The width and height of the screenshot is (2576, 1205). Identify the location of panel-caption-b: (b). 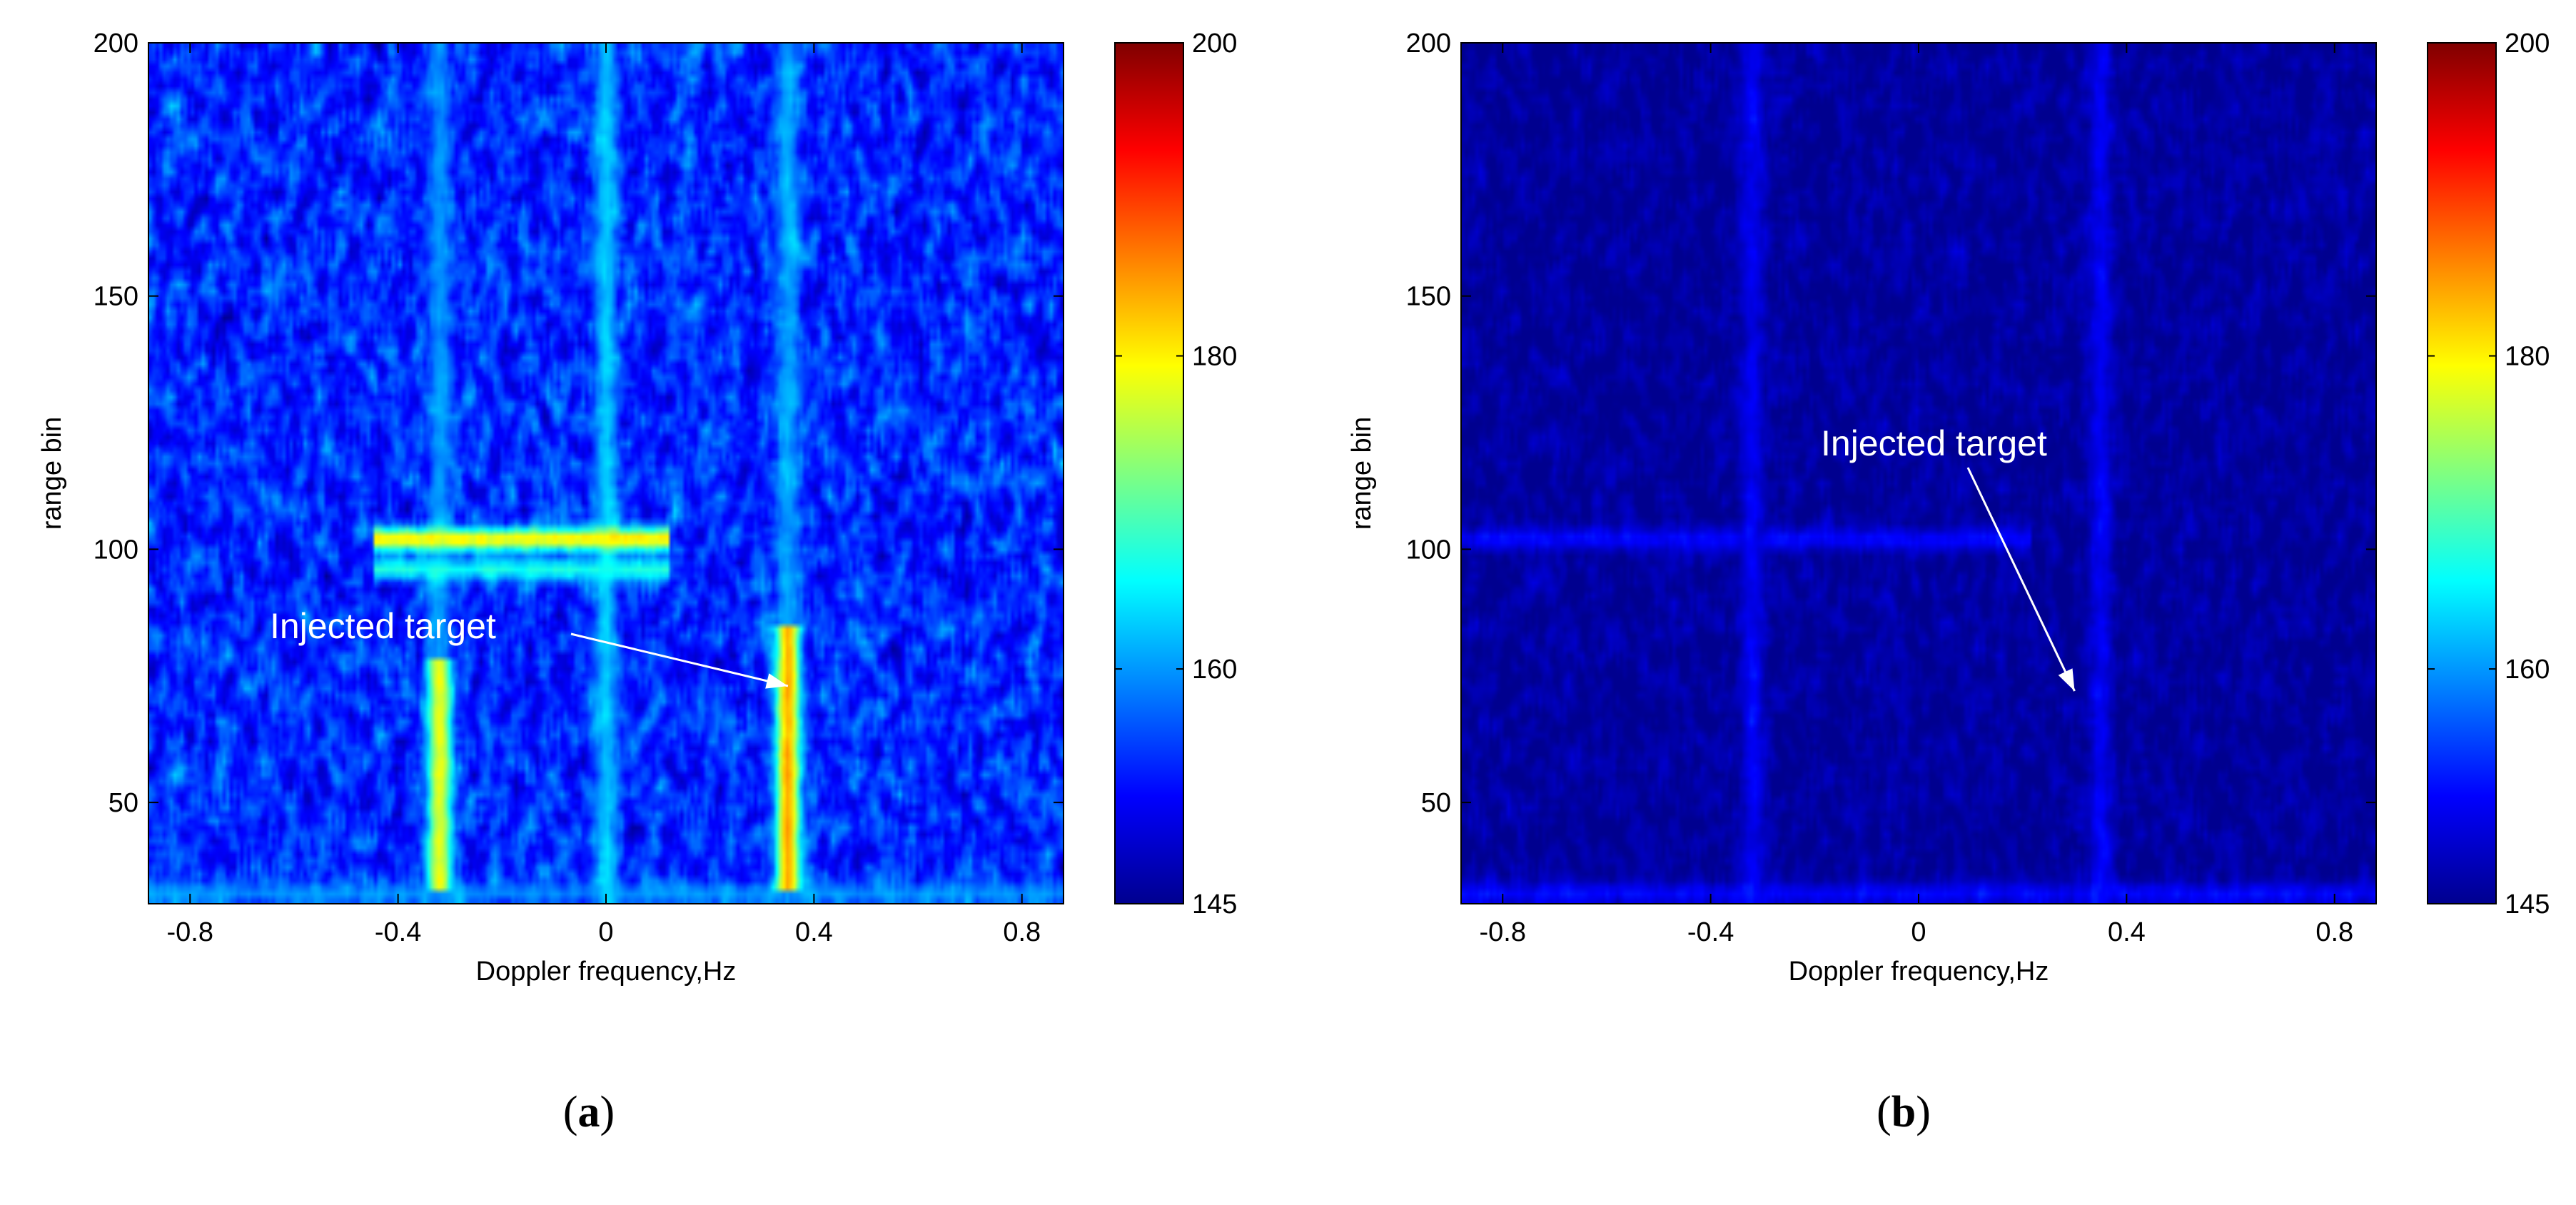
(1904, 1112).